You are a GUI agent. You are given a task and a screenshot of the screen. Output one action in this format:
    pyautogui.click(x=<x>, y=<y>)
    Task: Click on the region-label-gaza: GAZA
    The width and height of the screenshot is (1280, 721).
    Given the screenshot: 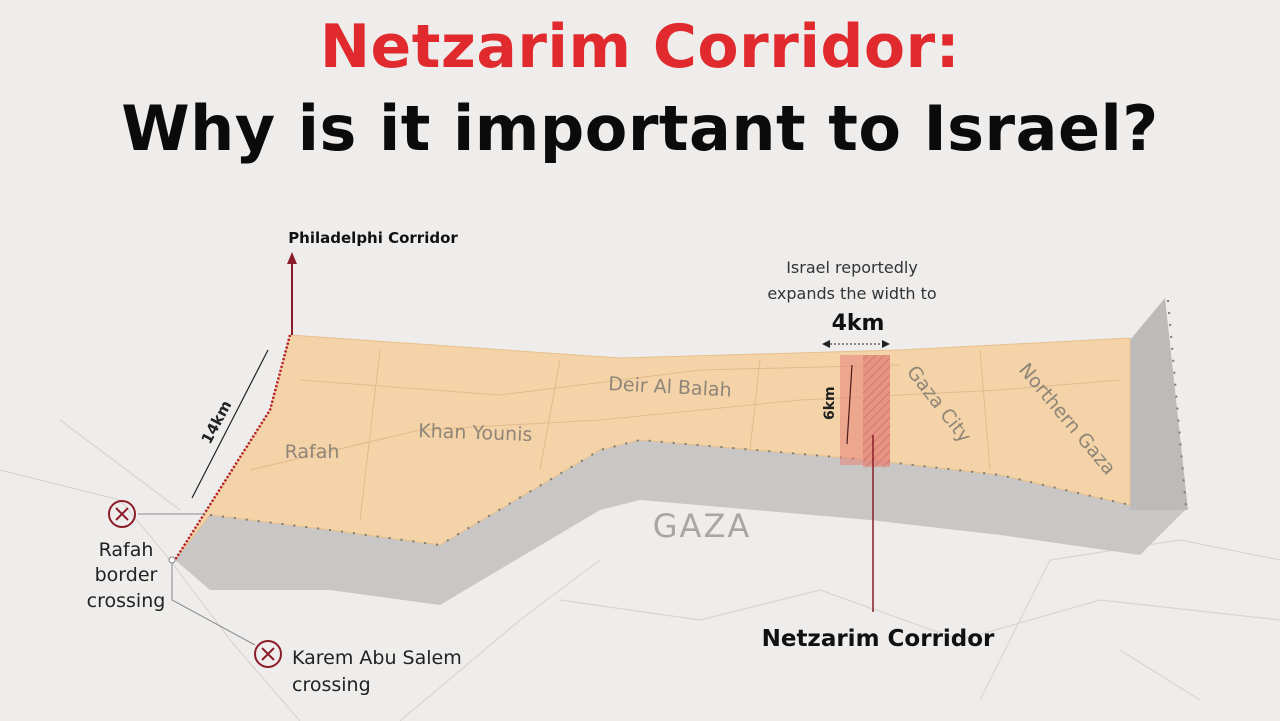 What is the action you would take?
    pyautogui.click(x=702, y=526)
    